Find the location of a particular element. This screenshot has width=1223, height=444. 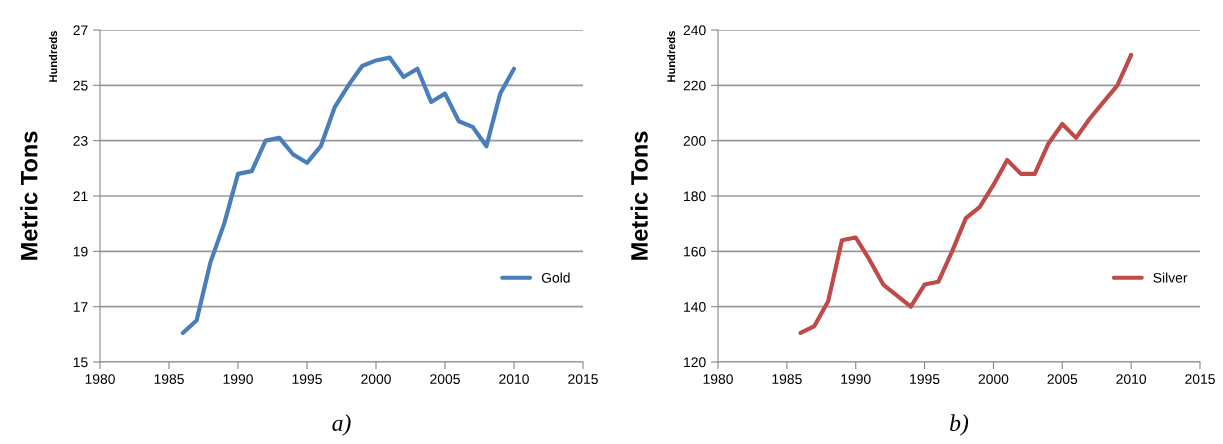

y-tick-label: 23 is located at coordinates (80, 141).